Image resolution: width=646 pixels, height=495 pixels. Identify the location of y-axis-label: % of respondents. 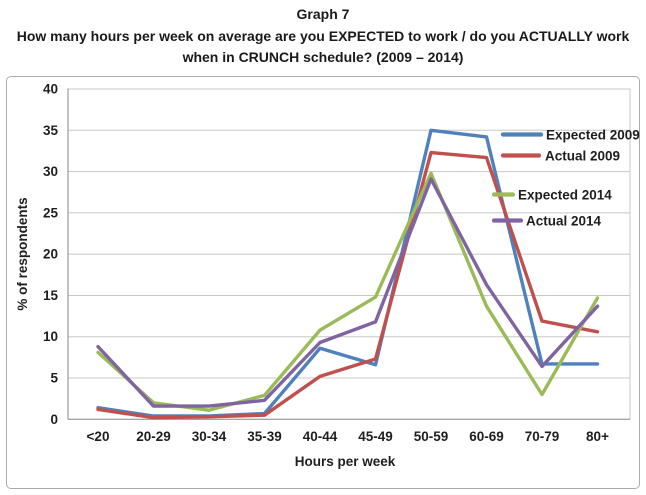
(22, 253).